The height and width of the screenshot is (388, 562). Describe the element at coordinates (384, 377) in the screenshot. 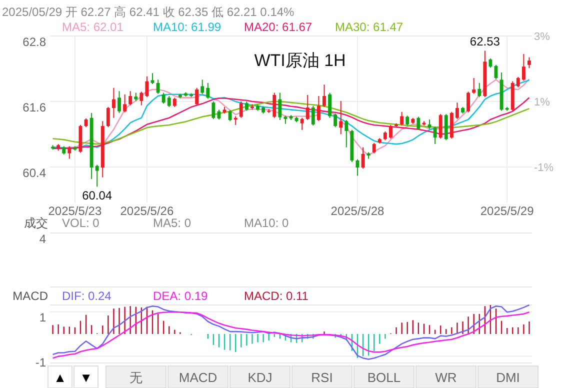

I see `text: BOLL` at that location.